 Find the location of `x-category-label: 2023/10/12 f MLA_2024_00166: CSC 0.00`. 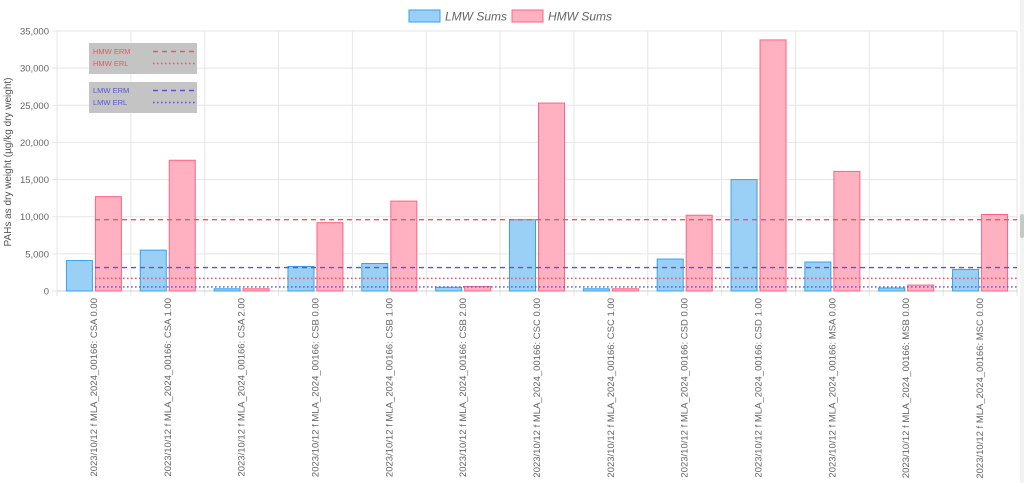

x-category-label: 2023/10/12 f MLA_2024_00166: CSC 0.00 is located at coordinates (537, 388).